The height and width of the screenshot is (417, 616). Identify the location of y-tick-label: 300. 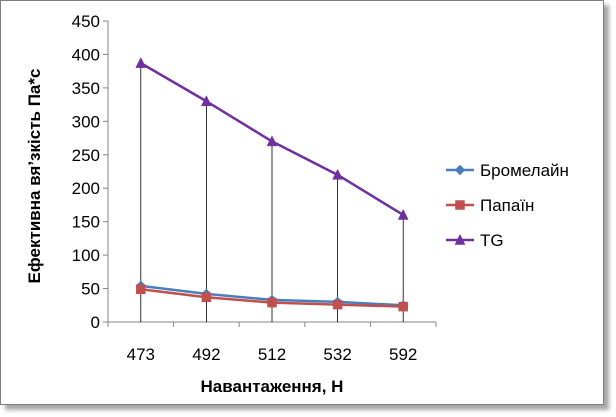
(86, 121).